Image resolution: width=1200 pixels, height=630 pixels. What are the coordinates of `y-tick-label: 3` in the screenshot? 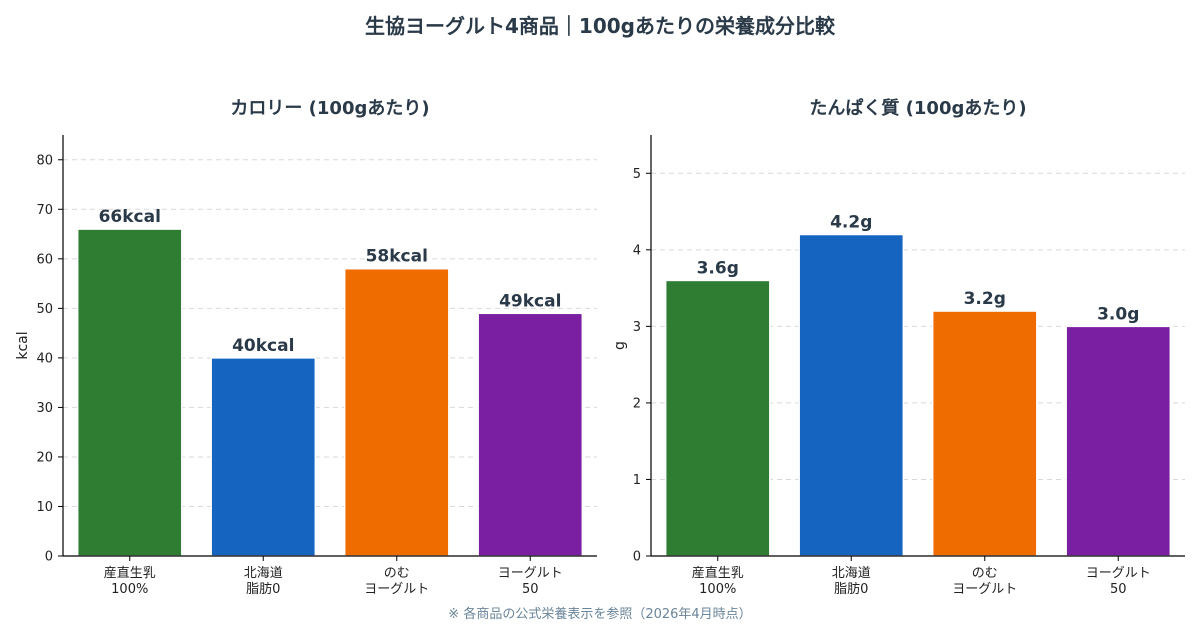 It's located at (637, 327).